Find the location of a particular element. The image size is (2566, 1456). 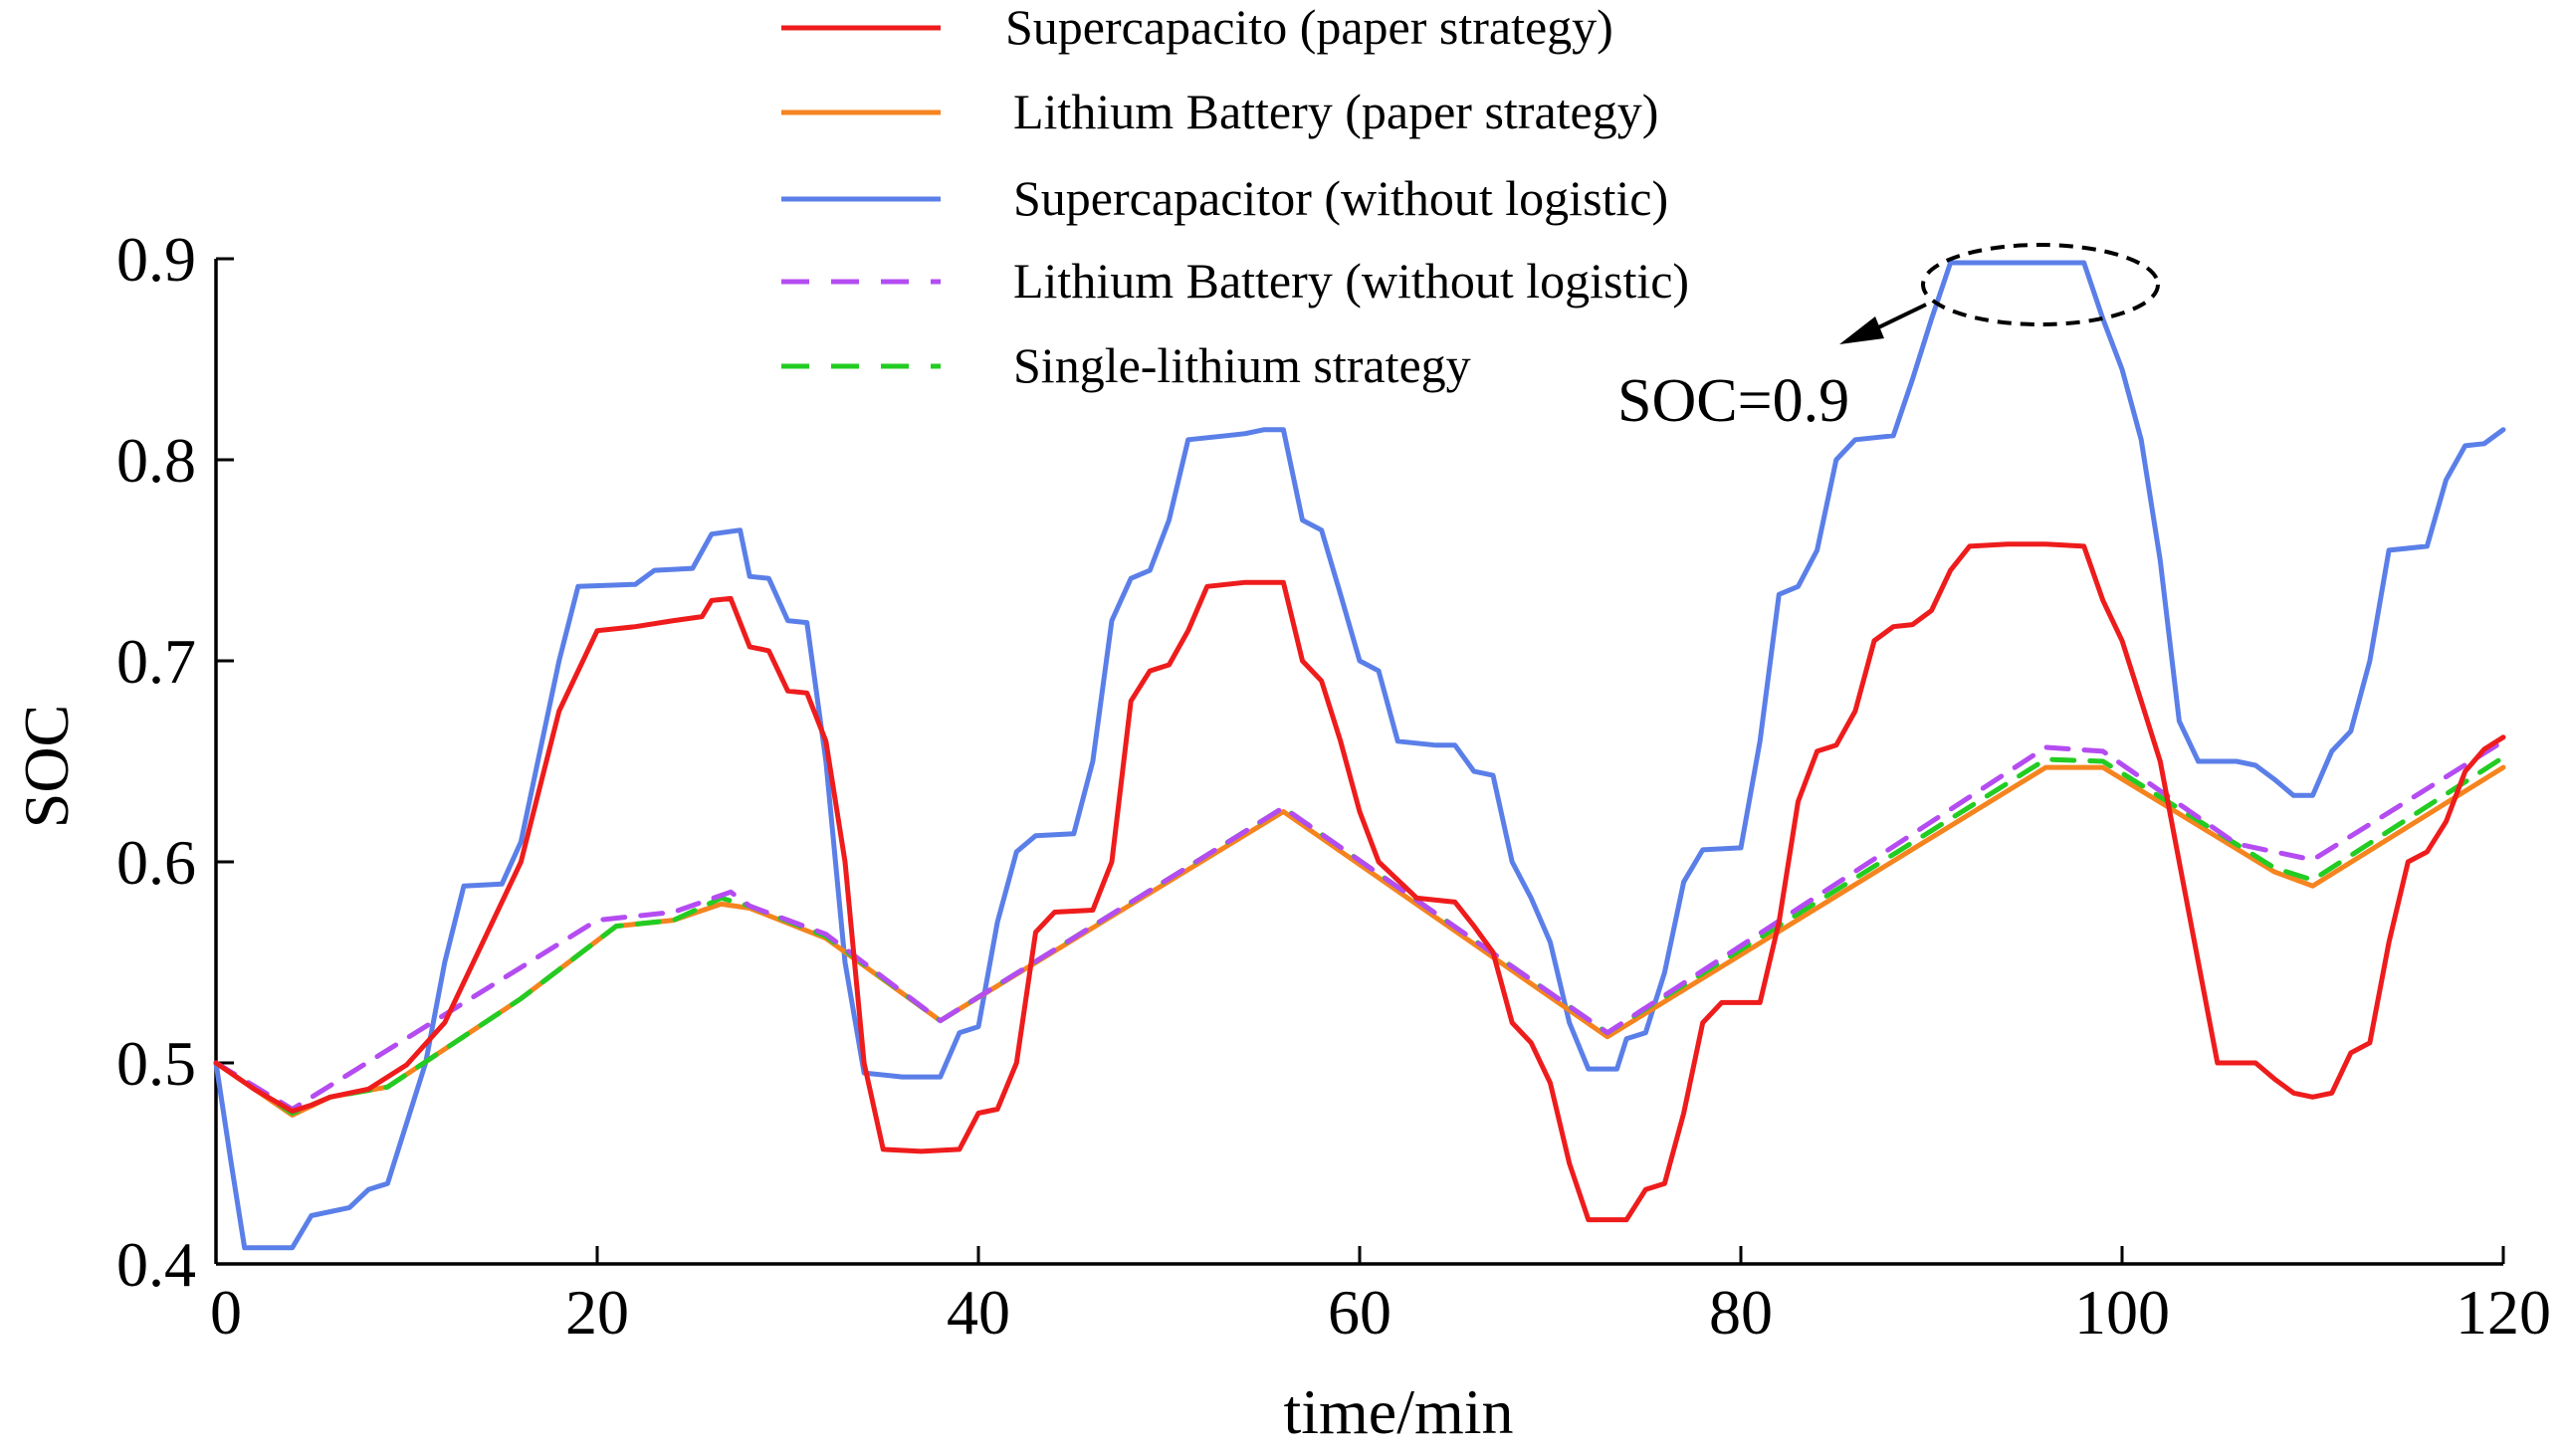

y-tick-label: 0.5 is located at coordinates (156, 1063).